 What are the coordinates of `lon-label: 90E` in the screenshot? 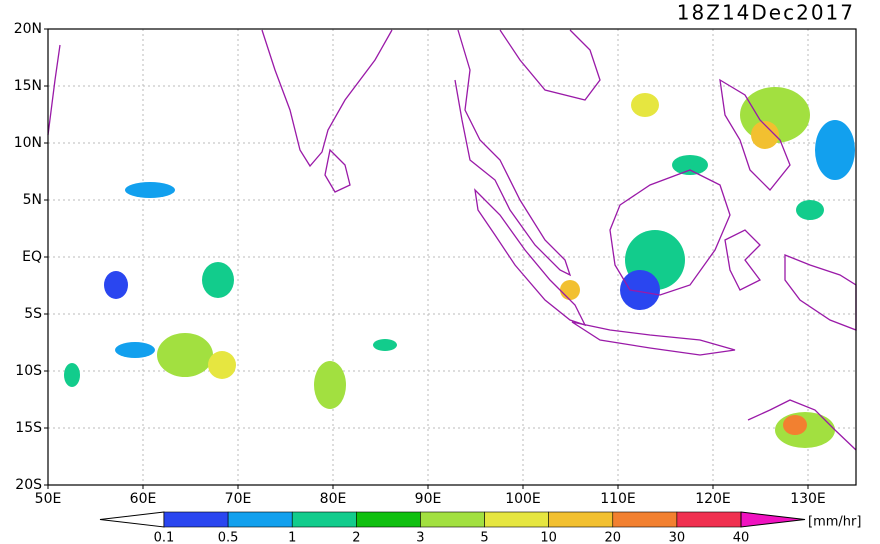 It's located at (428, 499).